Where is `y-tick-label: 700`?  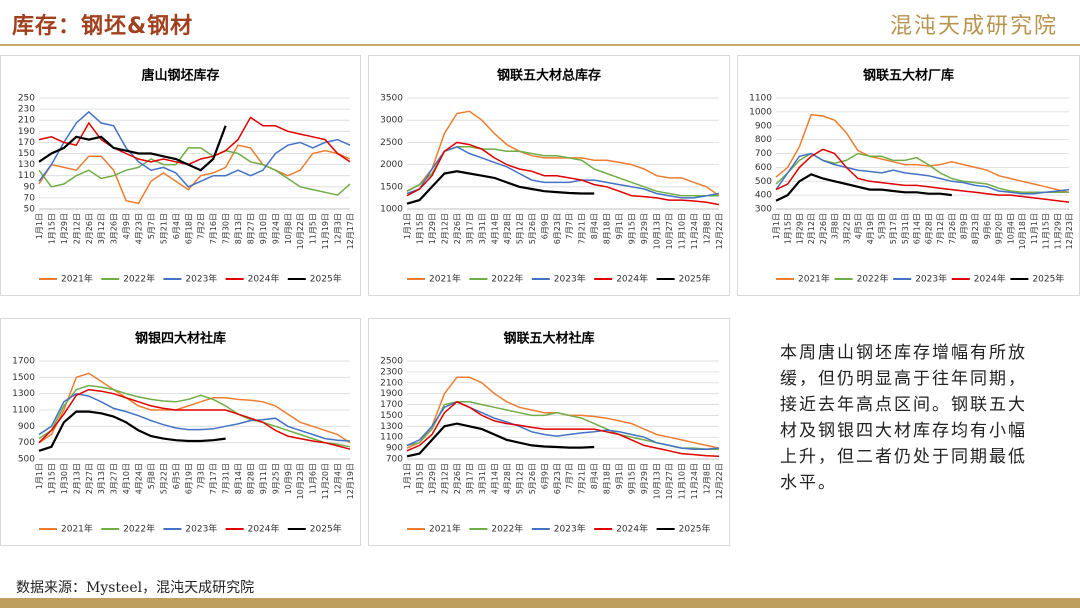
y-tick-label: 700 is located at coordinates (394, 460).